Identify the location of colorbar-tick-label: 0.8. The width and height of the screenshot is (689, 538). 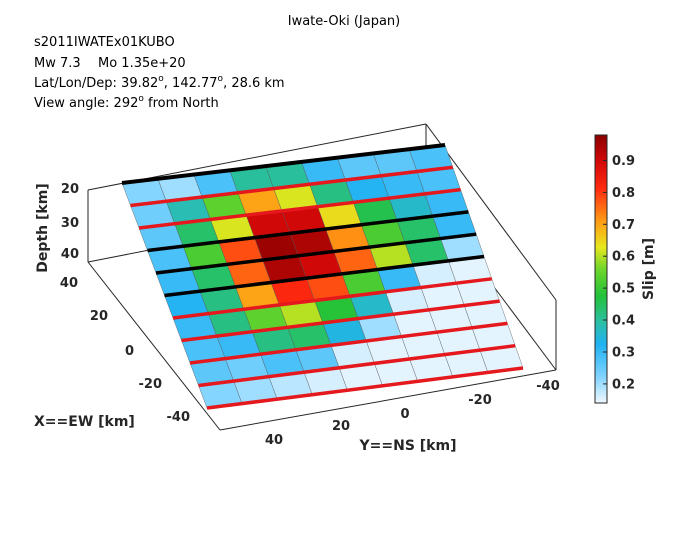
(623, 193).